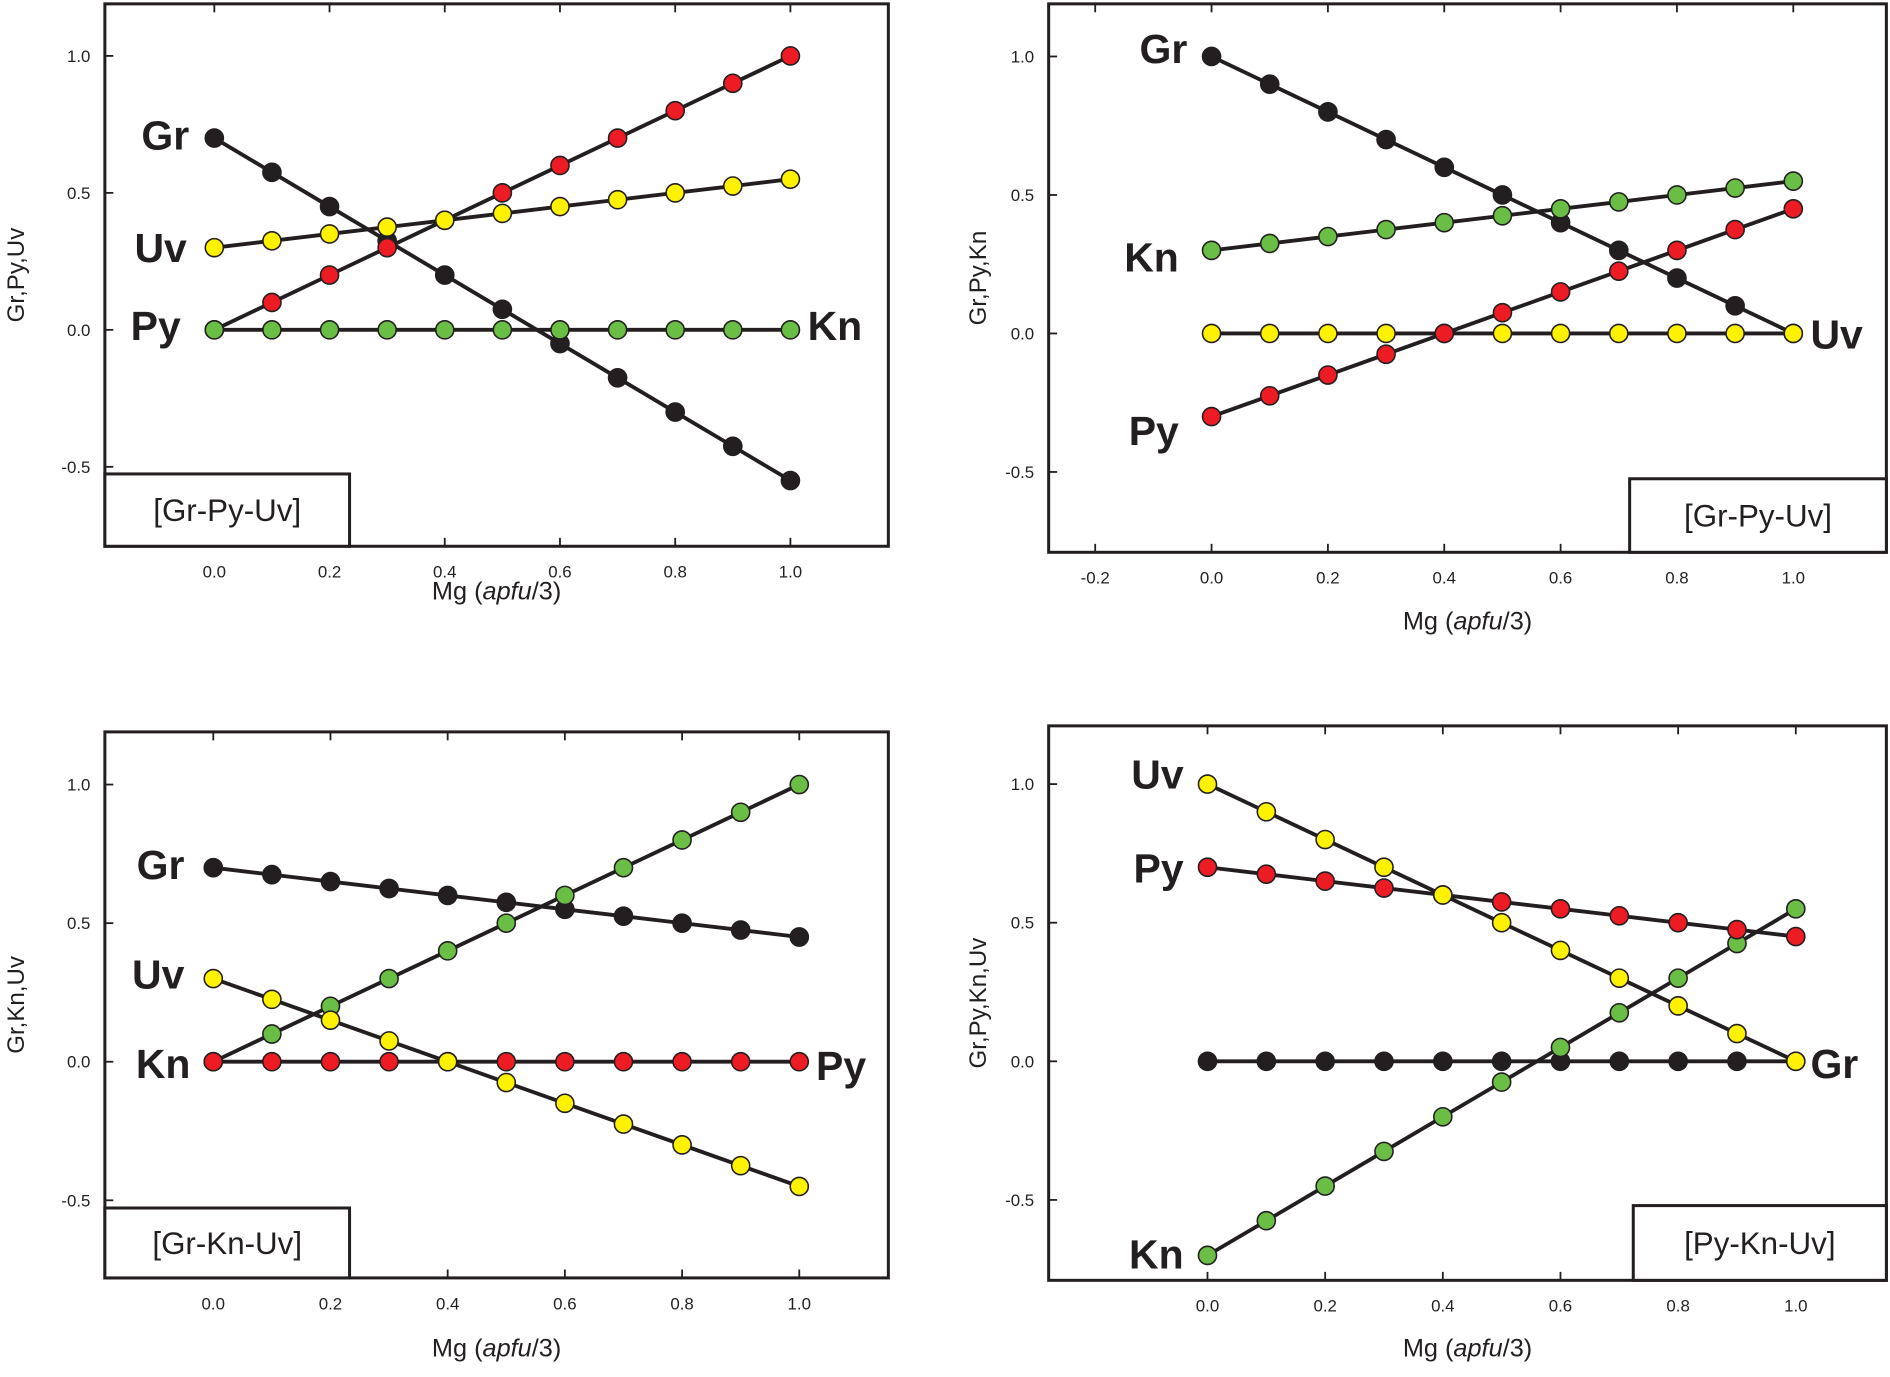  What do you see at coordinates (444, 572) in the screenshot?
I see `x-tick-label: 0.4` at bounding box center [444, 572].